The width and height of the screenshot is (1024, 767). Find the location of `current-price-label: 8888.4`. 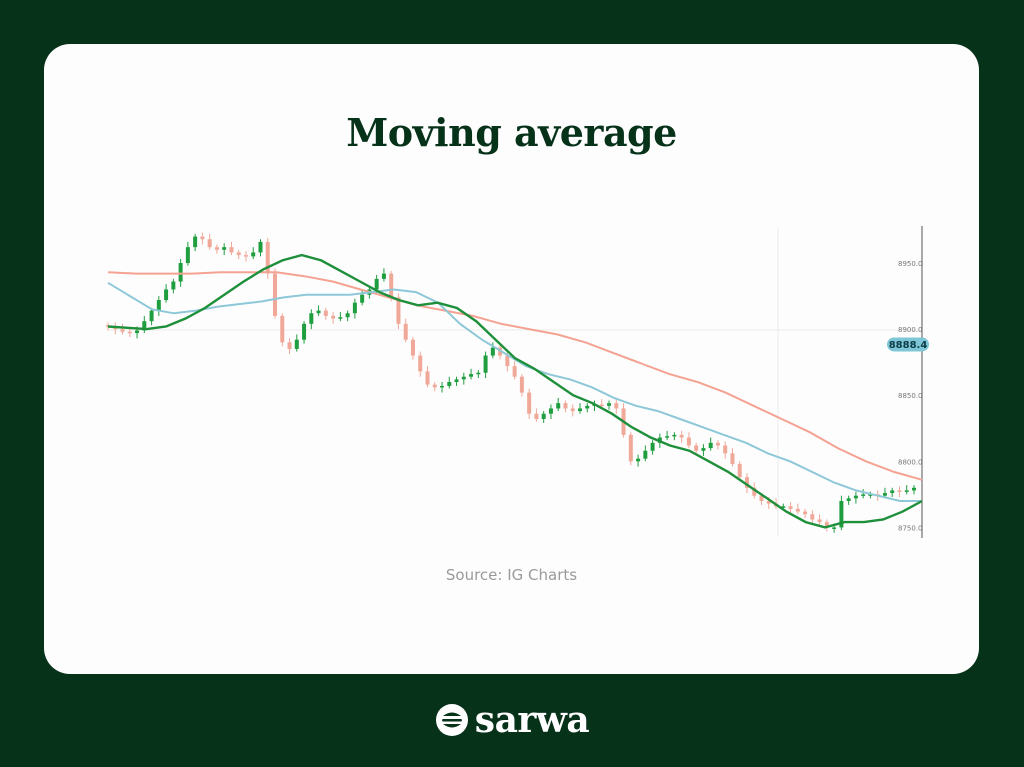

current-price-label: 8888.4 is located at coordinates (908, 345).